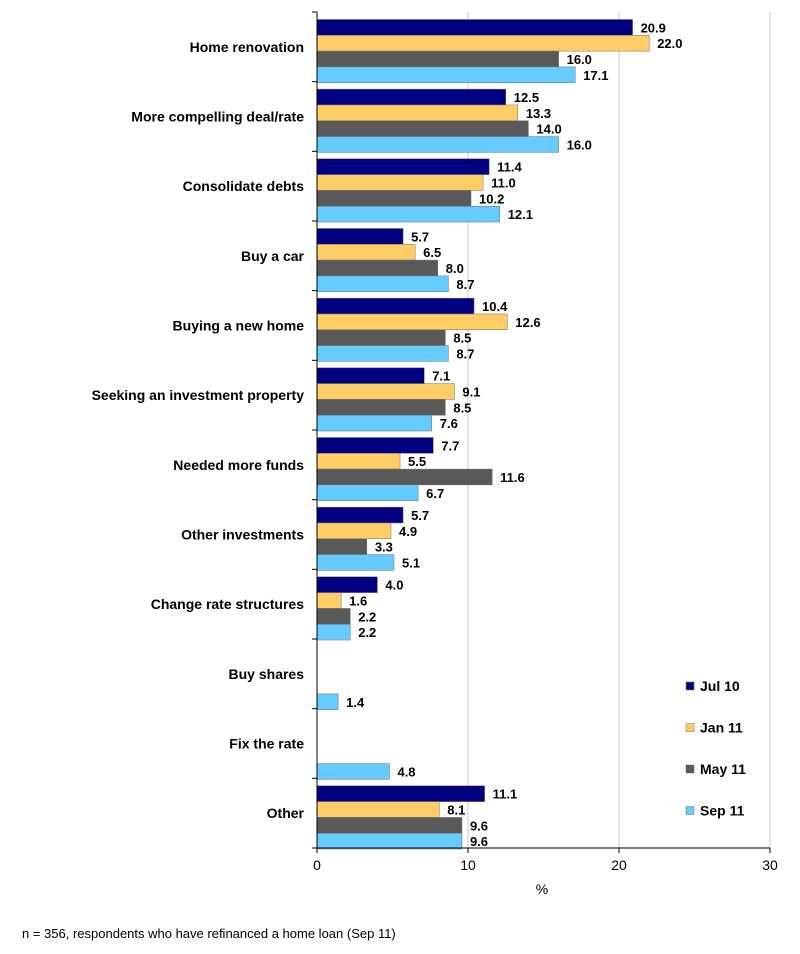 This screenshot has width=800, height=954. Describe the element at coordinates (238, 465) in the screenshot. I see `category-label: Needed more funds` at that location.